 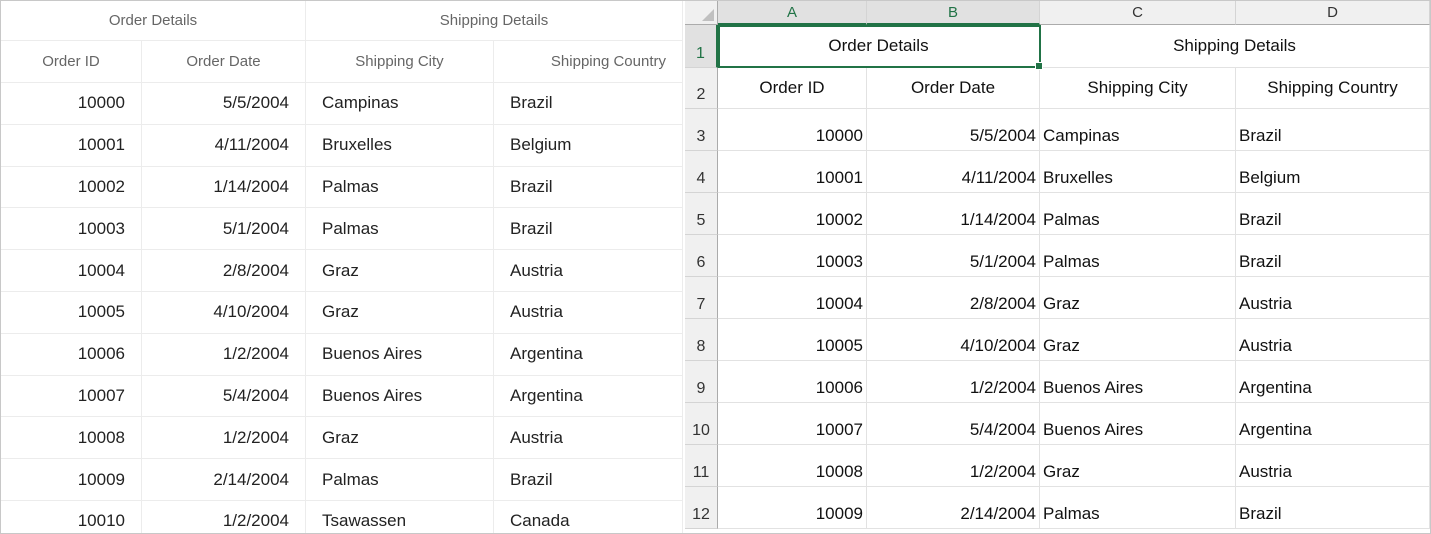 What do you see at coordinates (1333, 13) in the screenshot?
I see `column-header-d: D` at bounding box center [1333, 13].